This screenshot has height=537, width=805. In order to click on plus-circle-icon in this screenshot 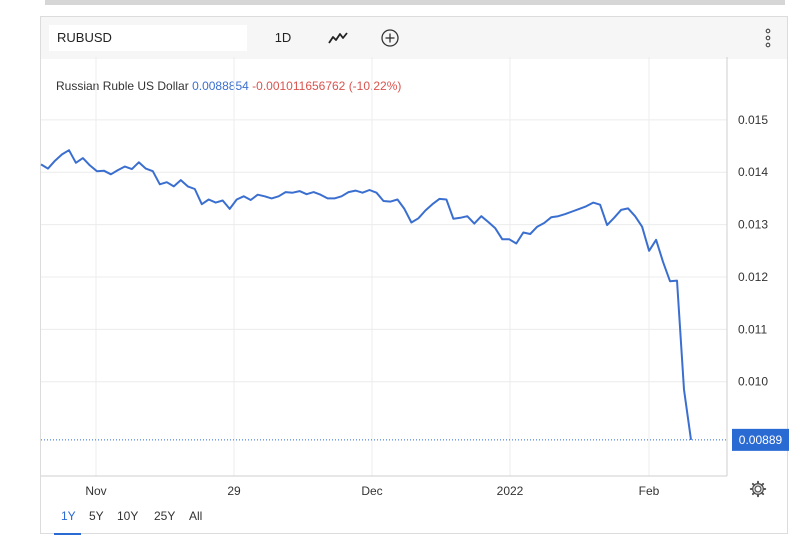, I will do `click(390, 38)`.